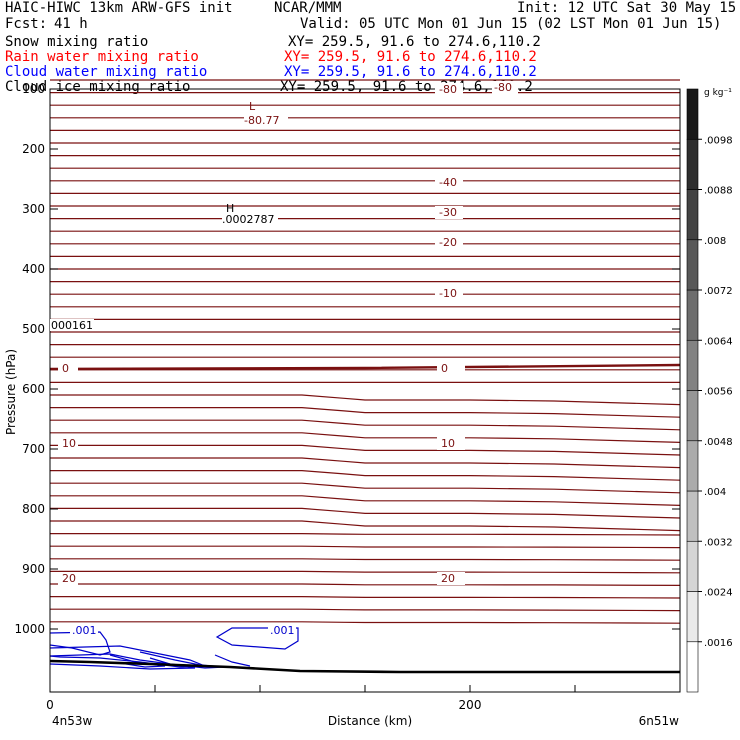 This screenshot has height=740, width=740. I want to click on y-tick-label: 700, so click(33, 449).